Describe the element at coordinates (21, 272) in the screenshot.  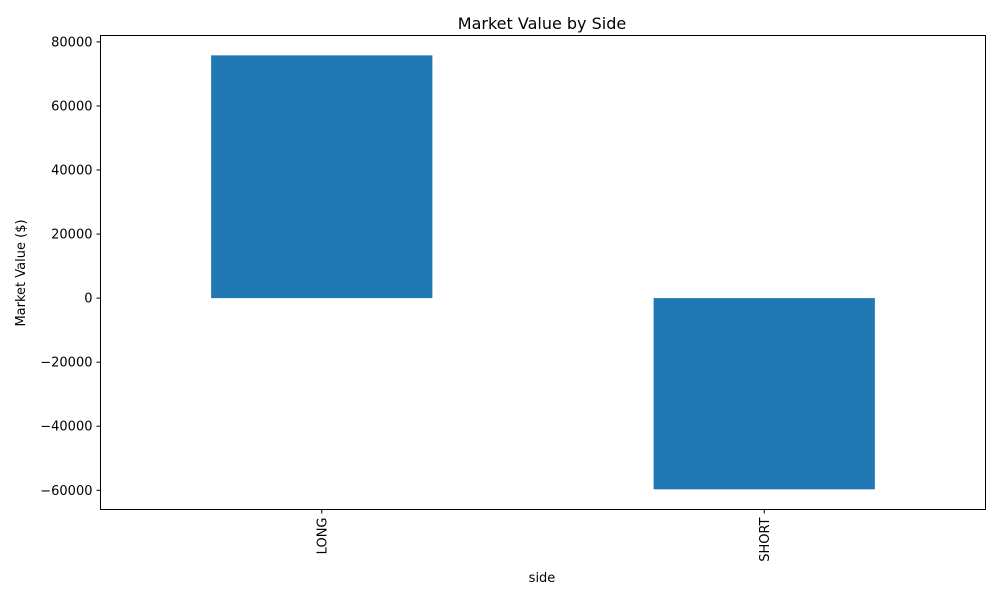
I see `y-axis-label: Market Value ($)` at that location.